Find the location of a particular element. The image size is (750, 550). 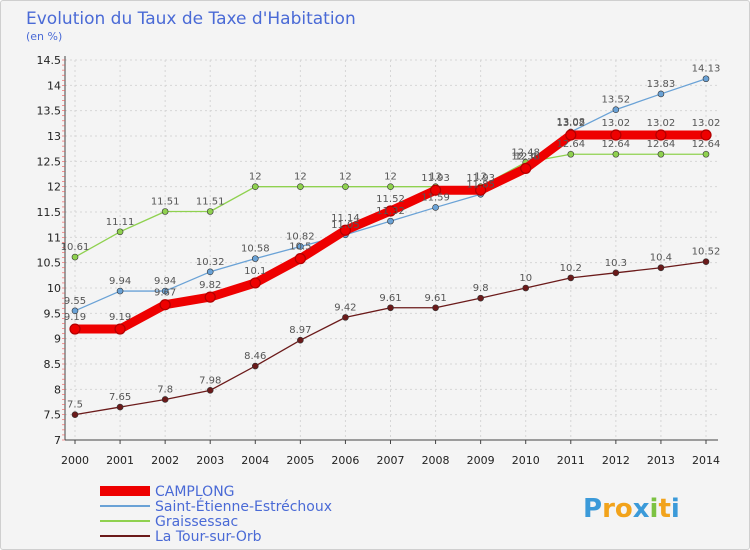

data-label: 14.13 is located at coordinates (706, 69).